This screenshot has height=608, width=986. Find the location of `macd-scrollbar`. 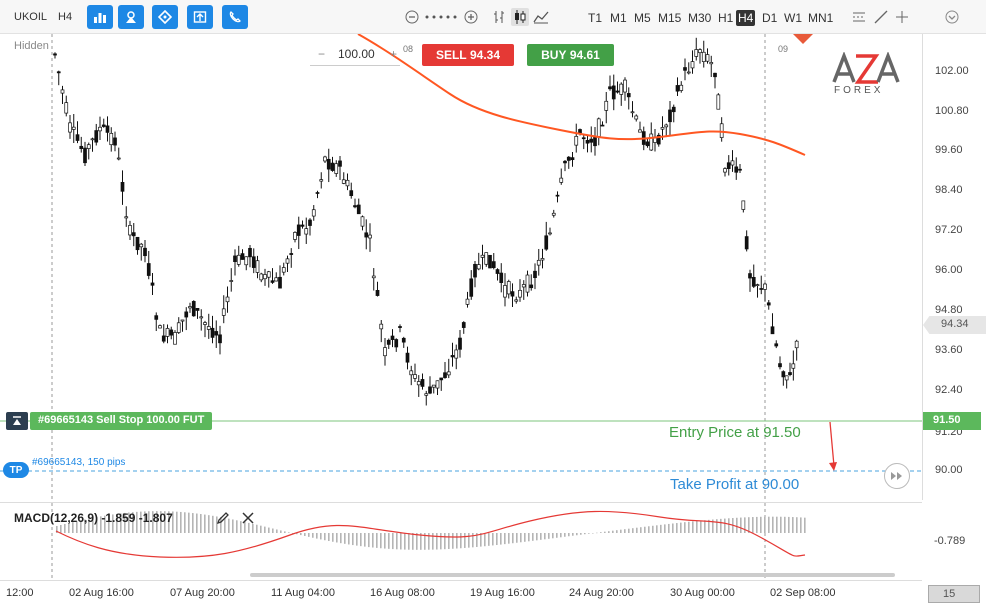

macd-scrollbar is located at coordinates (572, 575).